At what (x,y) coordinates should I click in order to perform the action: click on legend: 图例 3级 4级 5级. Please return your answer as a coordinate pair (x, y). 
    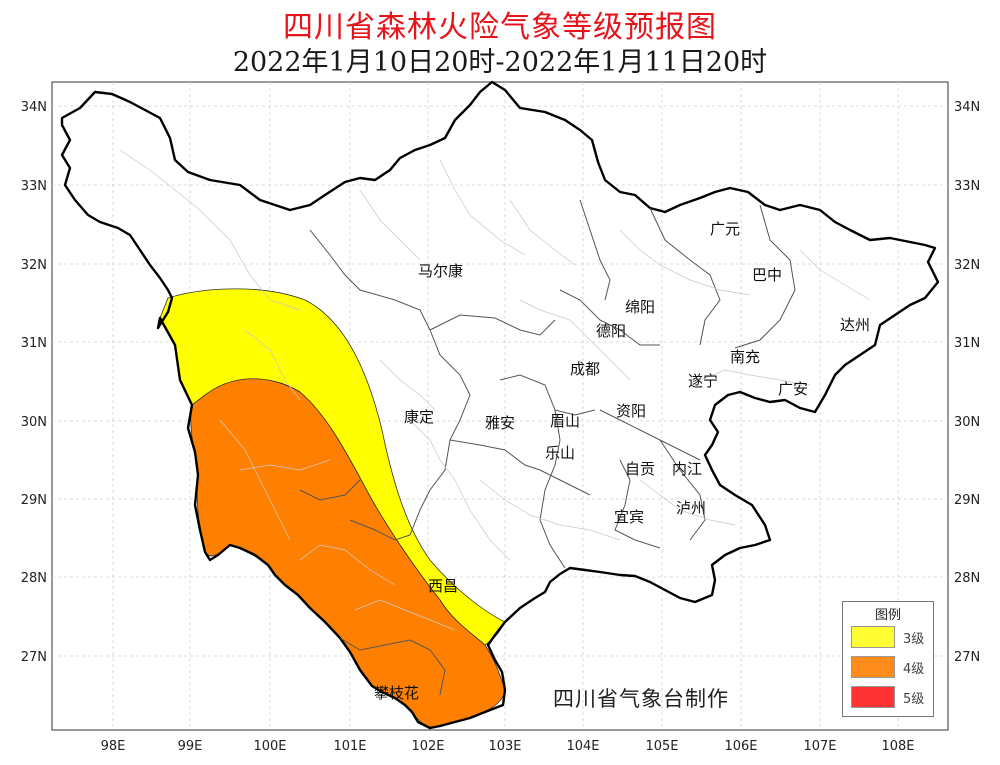
    Looking at the image, I should click on (888, 659).